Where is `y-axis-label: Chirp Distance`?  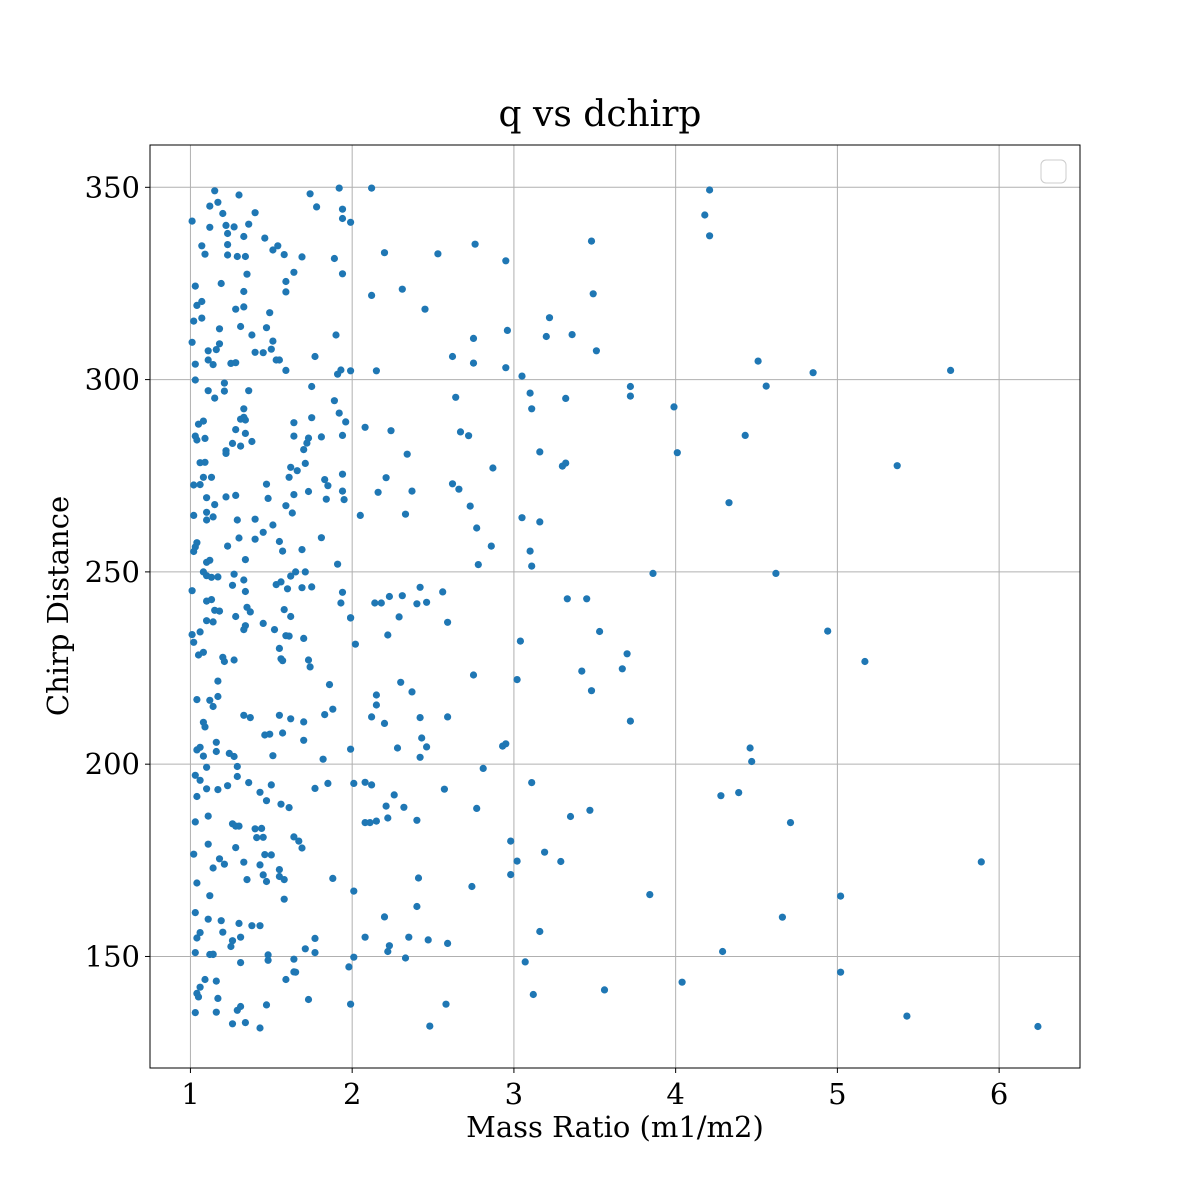
y-axis-label: Chirp Distance is located at coordinates (58, 606).